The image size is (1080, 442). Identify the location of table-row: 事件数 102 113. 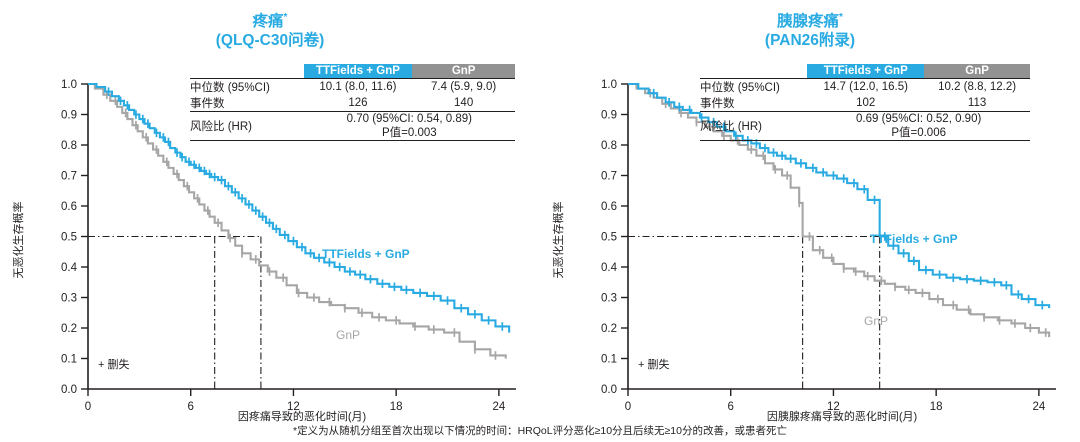
(865, 103).